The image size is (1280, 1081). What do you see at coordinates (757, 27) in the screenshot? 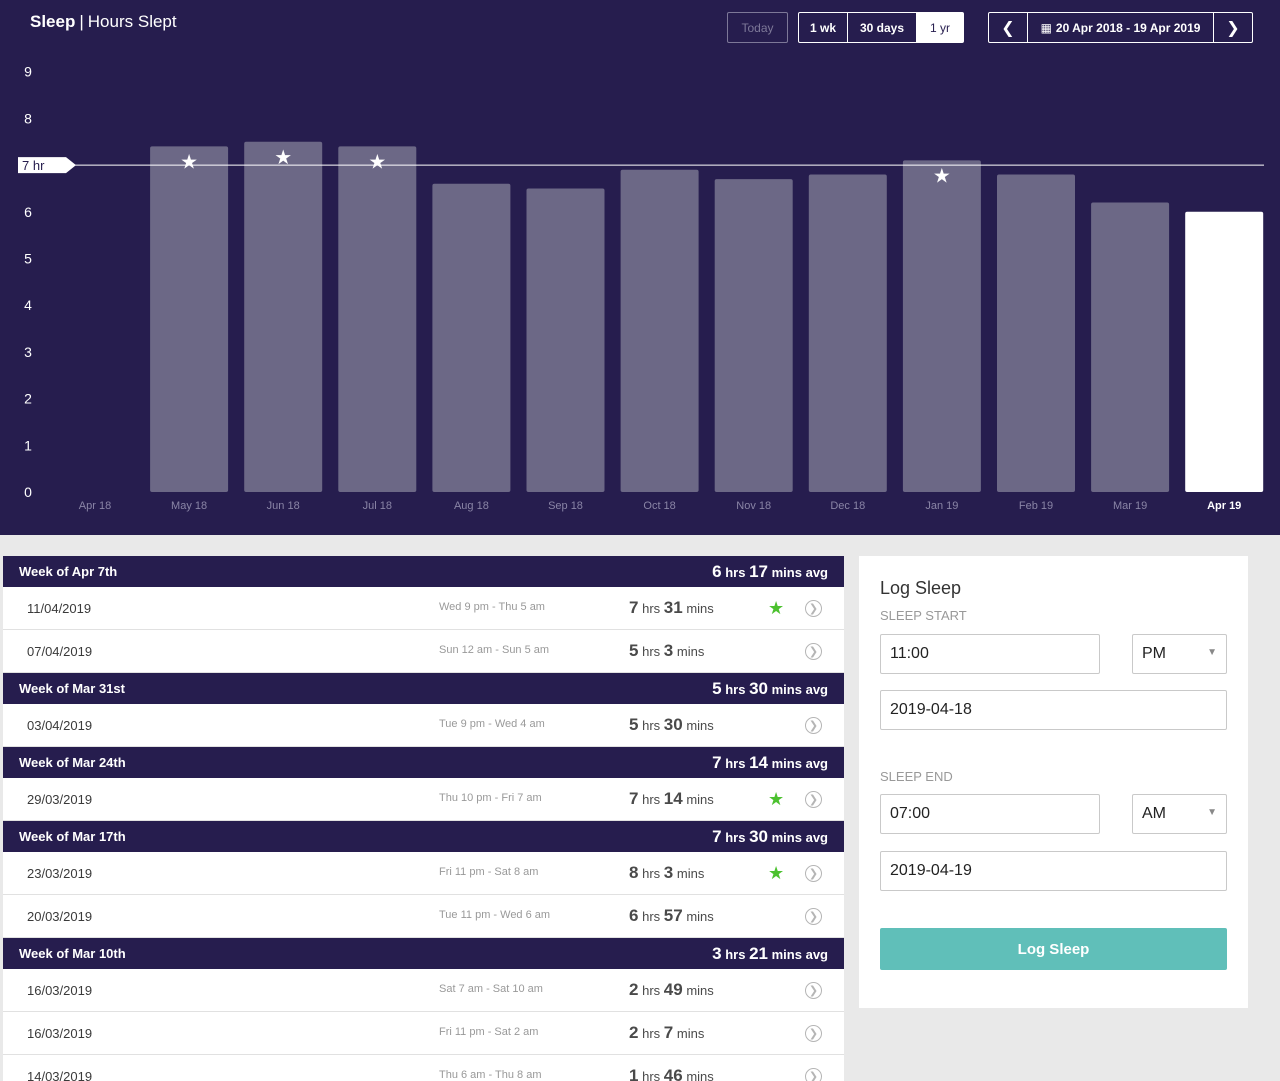
I see `today-button: Today` at bounding box center [757, 27].